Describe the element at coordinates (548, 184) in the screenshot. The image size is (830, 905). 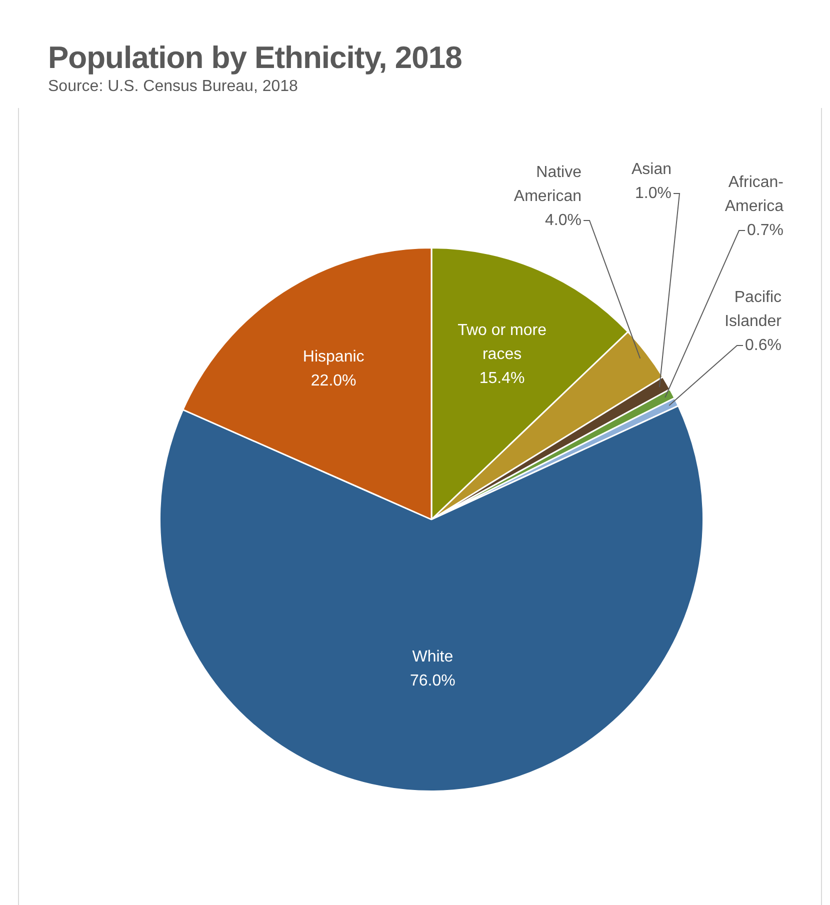
I see `slice-label: Native American` at that location.